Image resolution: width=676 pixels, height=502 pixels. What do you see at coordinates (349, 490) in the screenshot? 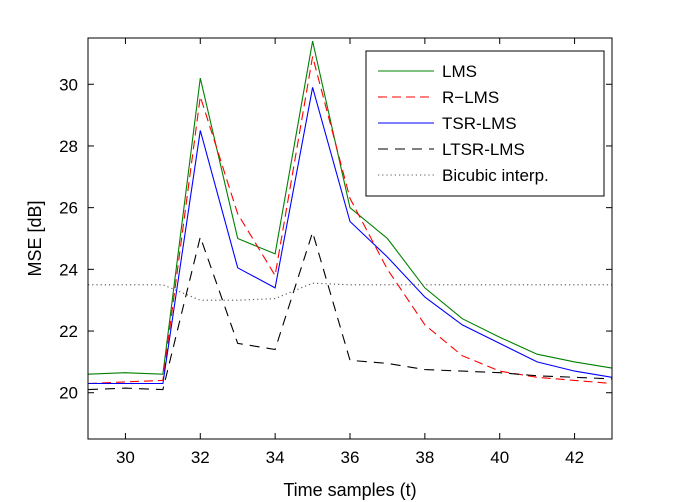
I see `x-axis-label: Time samples (t)` at bounding box center [349, 490].